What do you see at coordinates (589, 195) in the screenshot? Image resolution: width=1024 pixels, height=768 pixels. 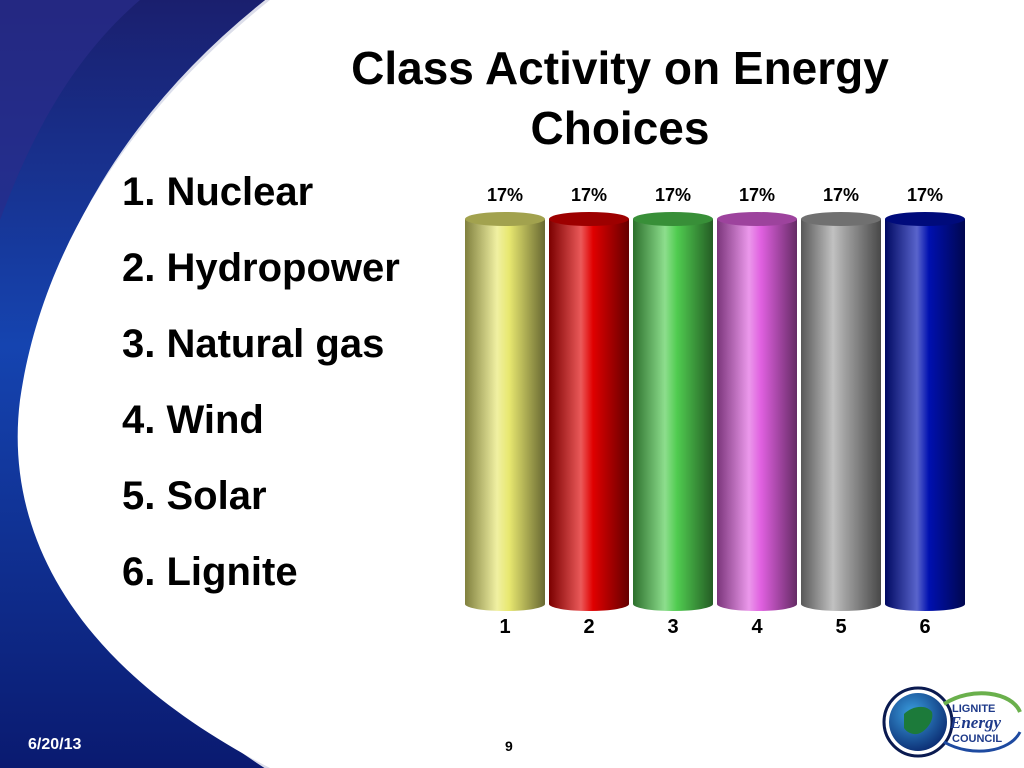 I see `data-label-2: 17%` at bounding box center [589, 195].